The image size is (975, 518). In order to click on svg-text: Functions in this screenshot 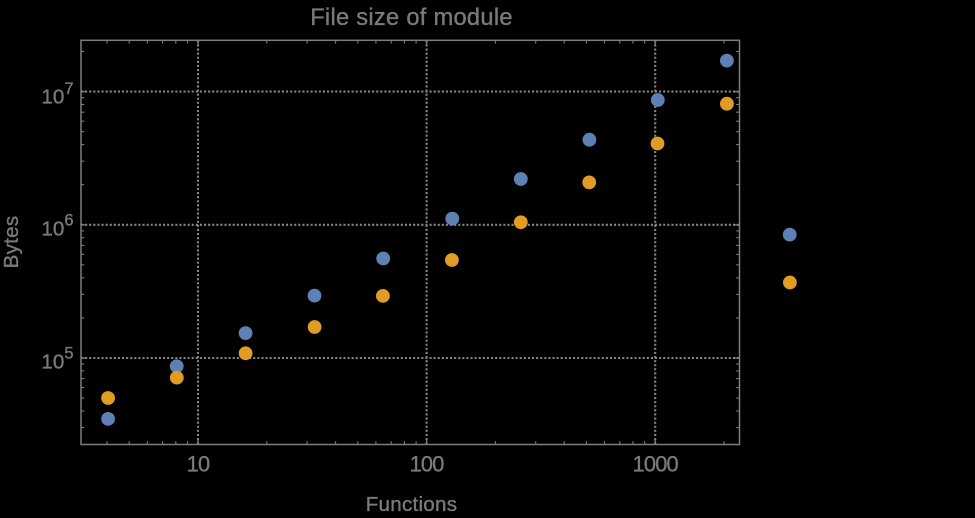, I will do `click(412, 503)`.